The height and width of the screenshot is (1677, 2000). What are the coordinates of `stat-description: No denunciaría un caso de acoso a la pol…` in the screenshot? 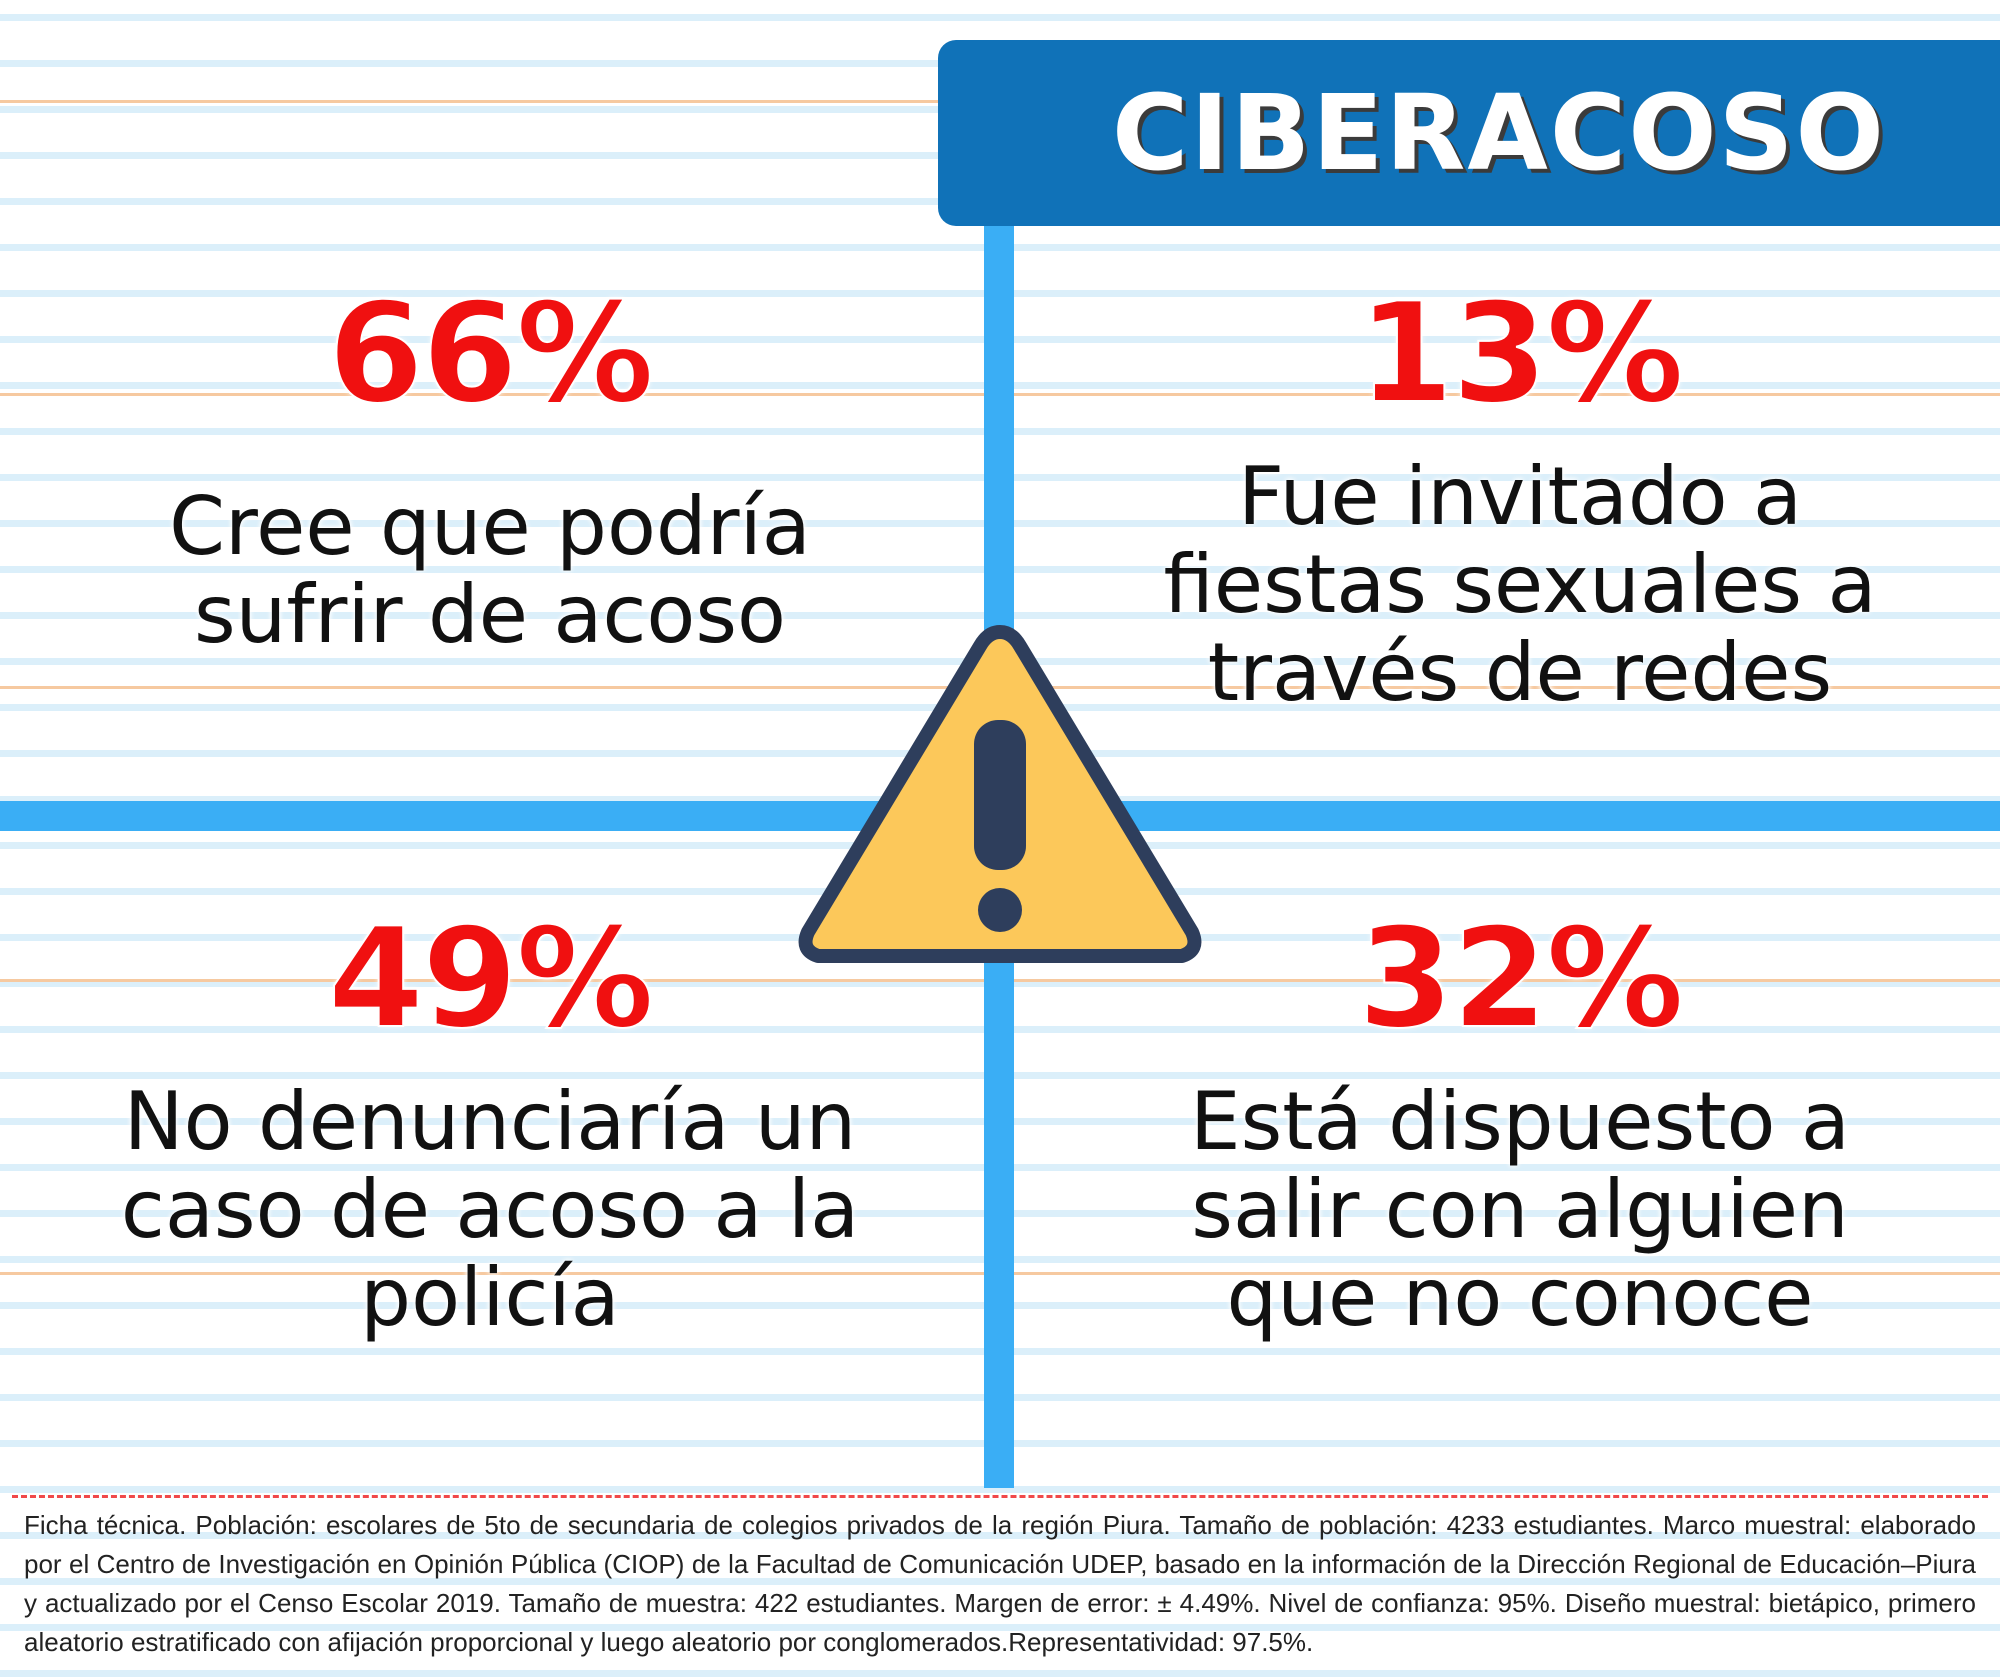 It's located at (490, 1209).